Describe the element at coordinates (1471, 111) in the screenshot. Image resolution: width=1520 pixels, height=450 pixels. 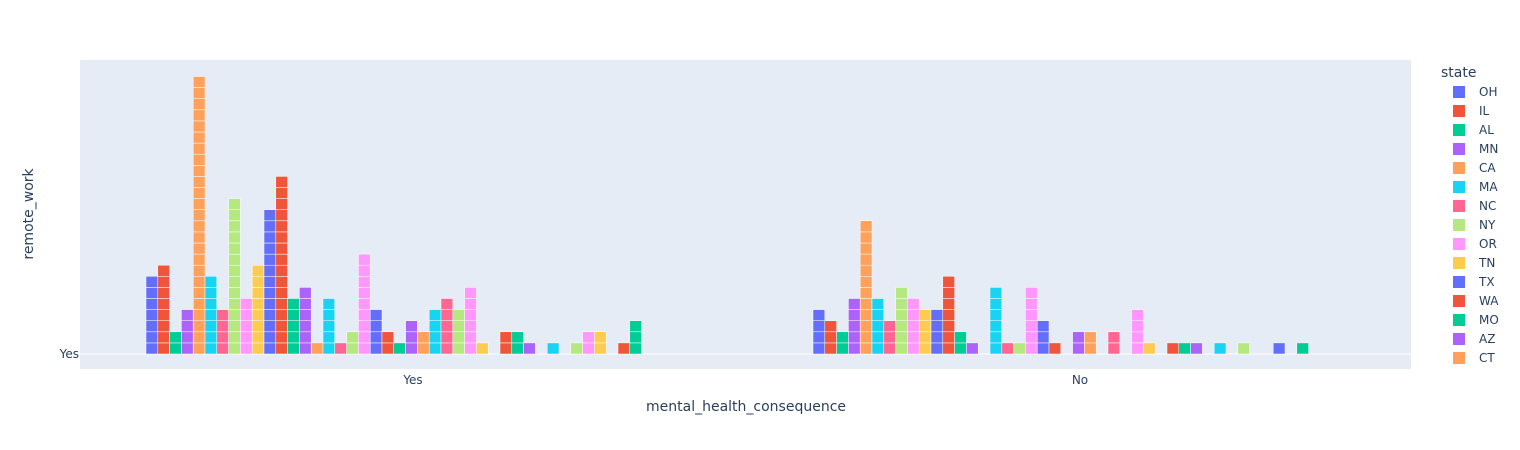
I see `legend-item-il: IL` at that location.